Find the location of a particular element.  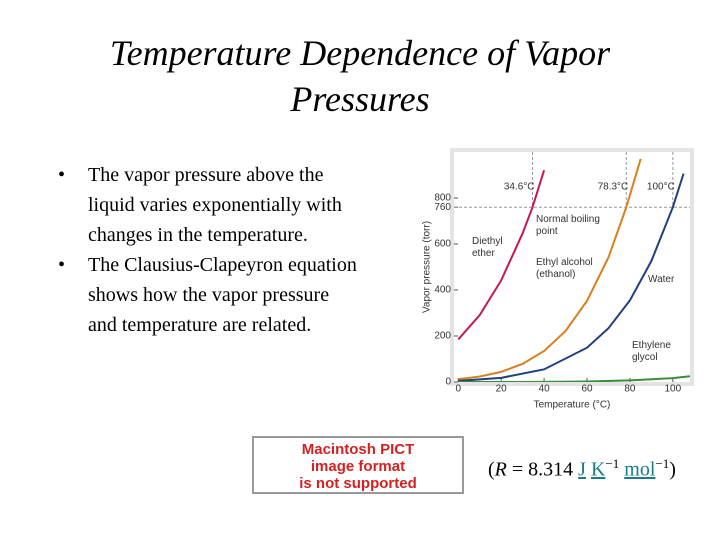

series-label: Ethyl alcohol (ethanol) is located at coordinates (564, 268).